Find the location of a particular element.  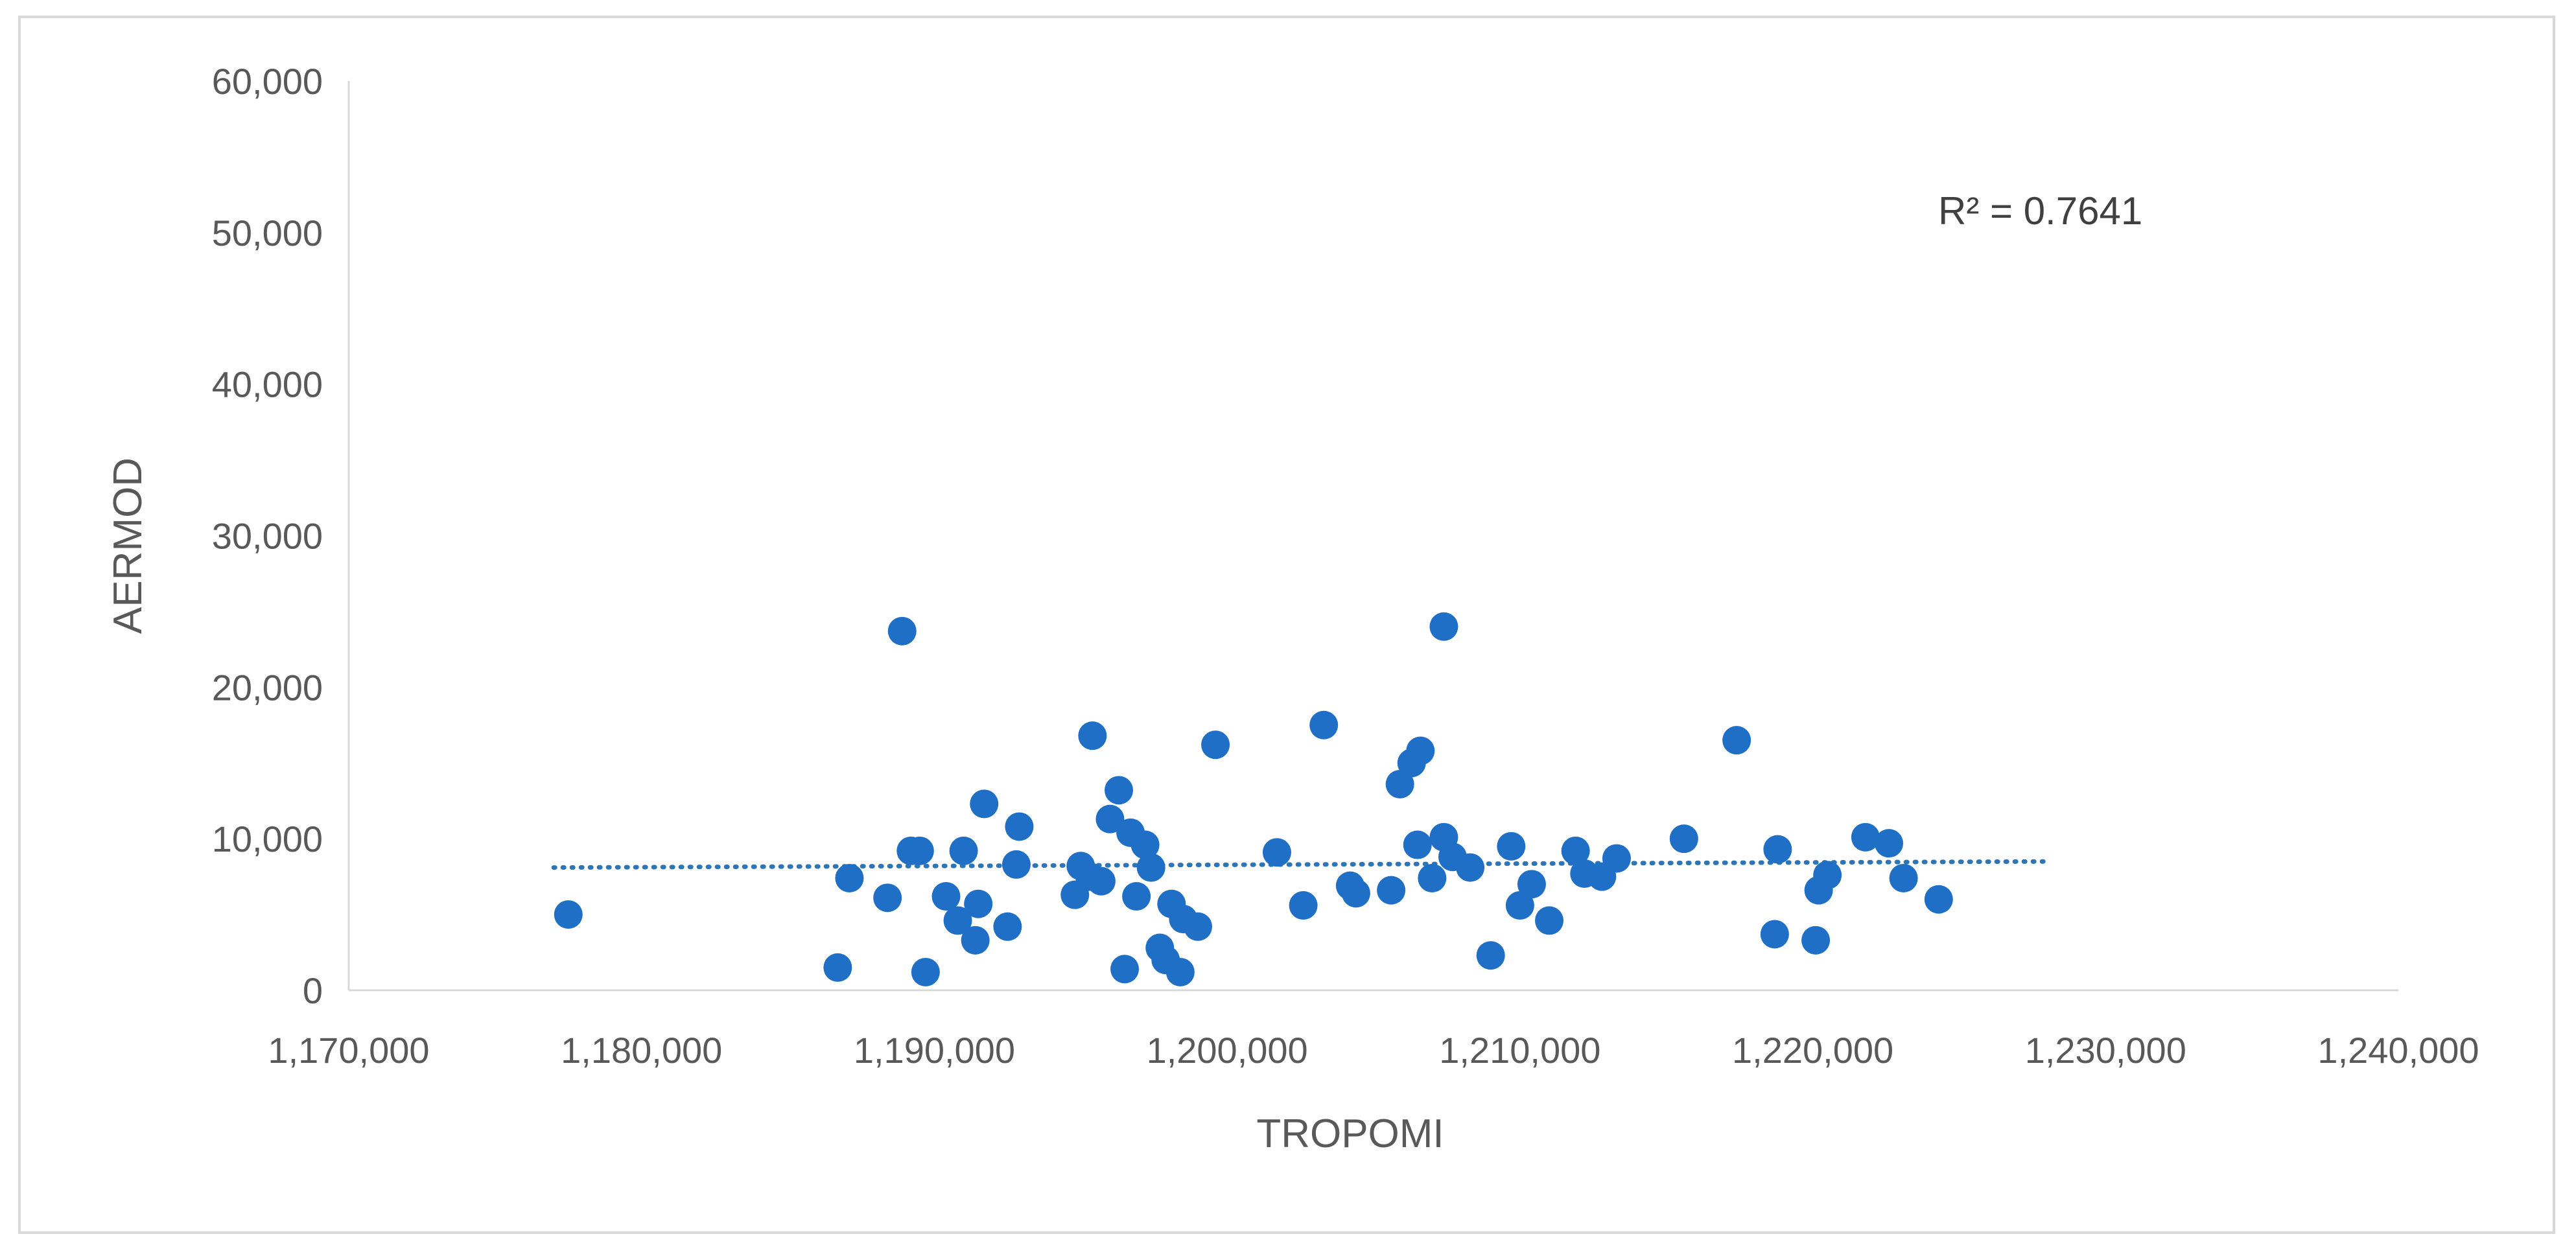

y-axis-title: AERMOD is located at coordinates (128, 546).